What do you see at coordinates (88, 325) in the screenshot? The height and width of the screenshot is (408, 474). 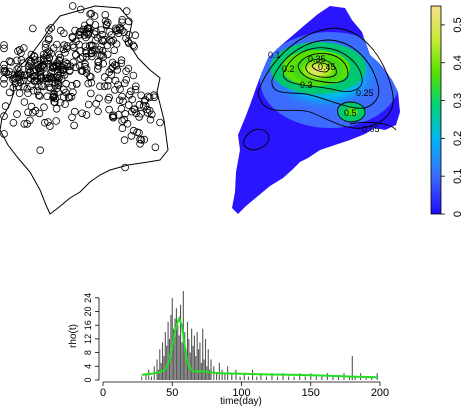 I see `y-tick-label: 16` at bounding box center [88, 325].